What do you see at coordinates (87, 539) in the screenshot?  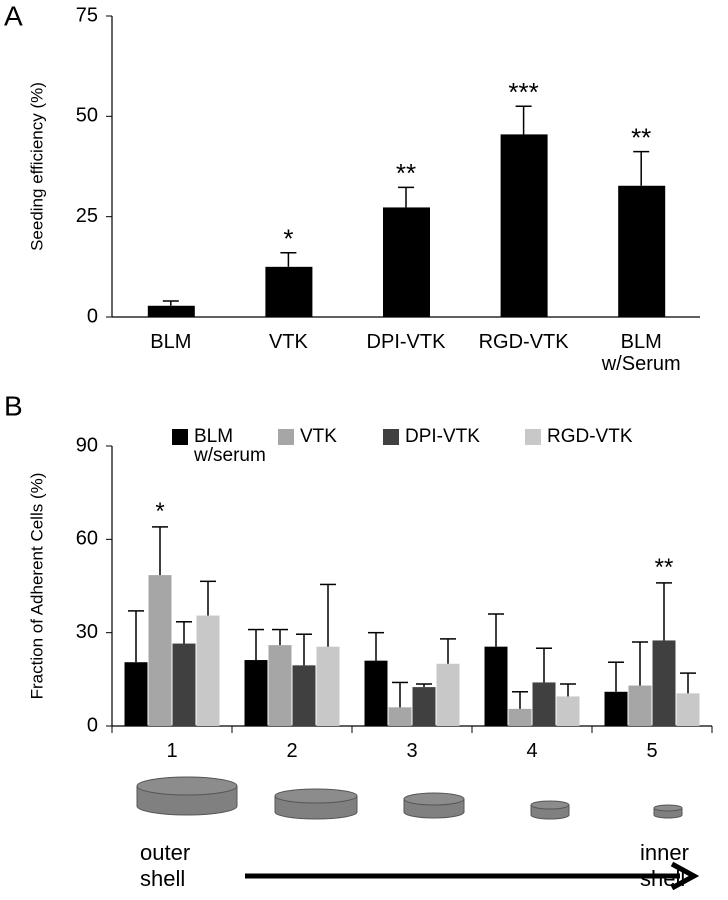 I see `y-tick-label: 60` at bounding box center [87, 539].